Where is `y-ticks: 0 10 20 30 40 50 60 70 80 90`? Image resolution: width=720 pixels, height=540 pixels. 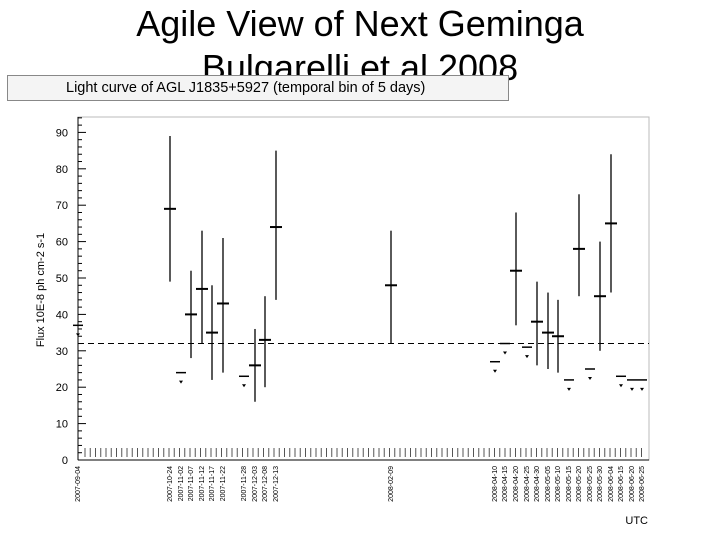 y-ticks: 0 10 20 30 40 50 60 70 80 90 is located at coordinates (71, 292).